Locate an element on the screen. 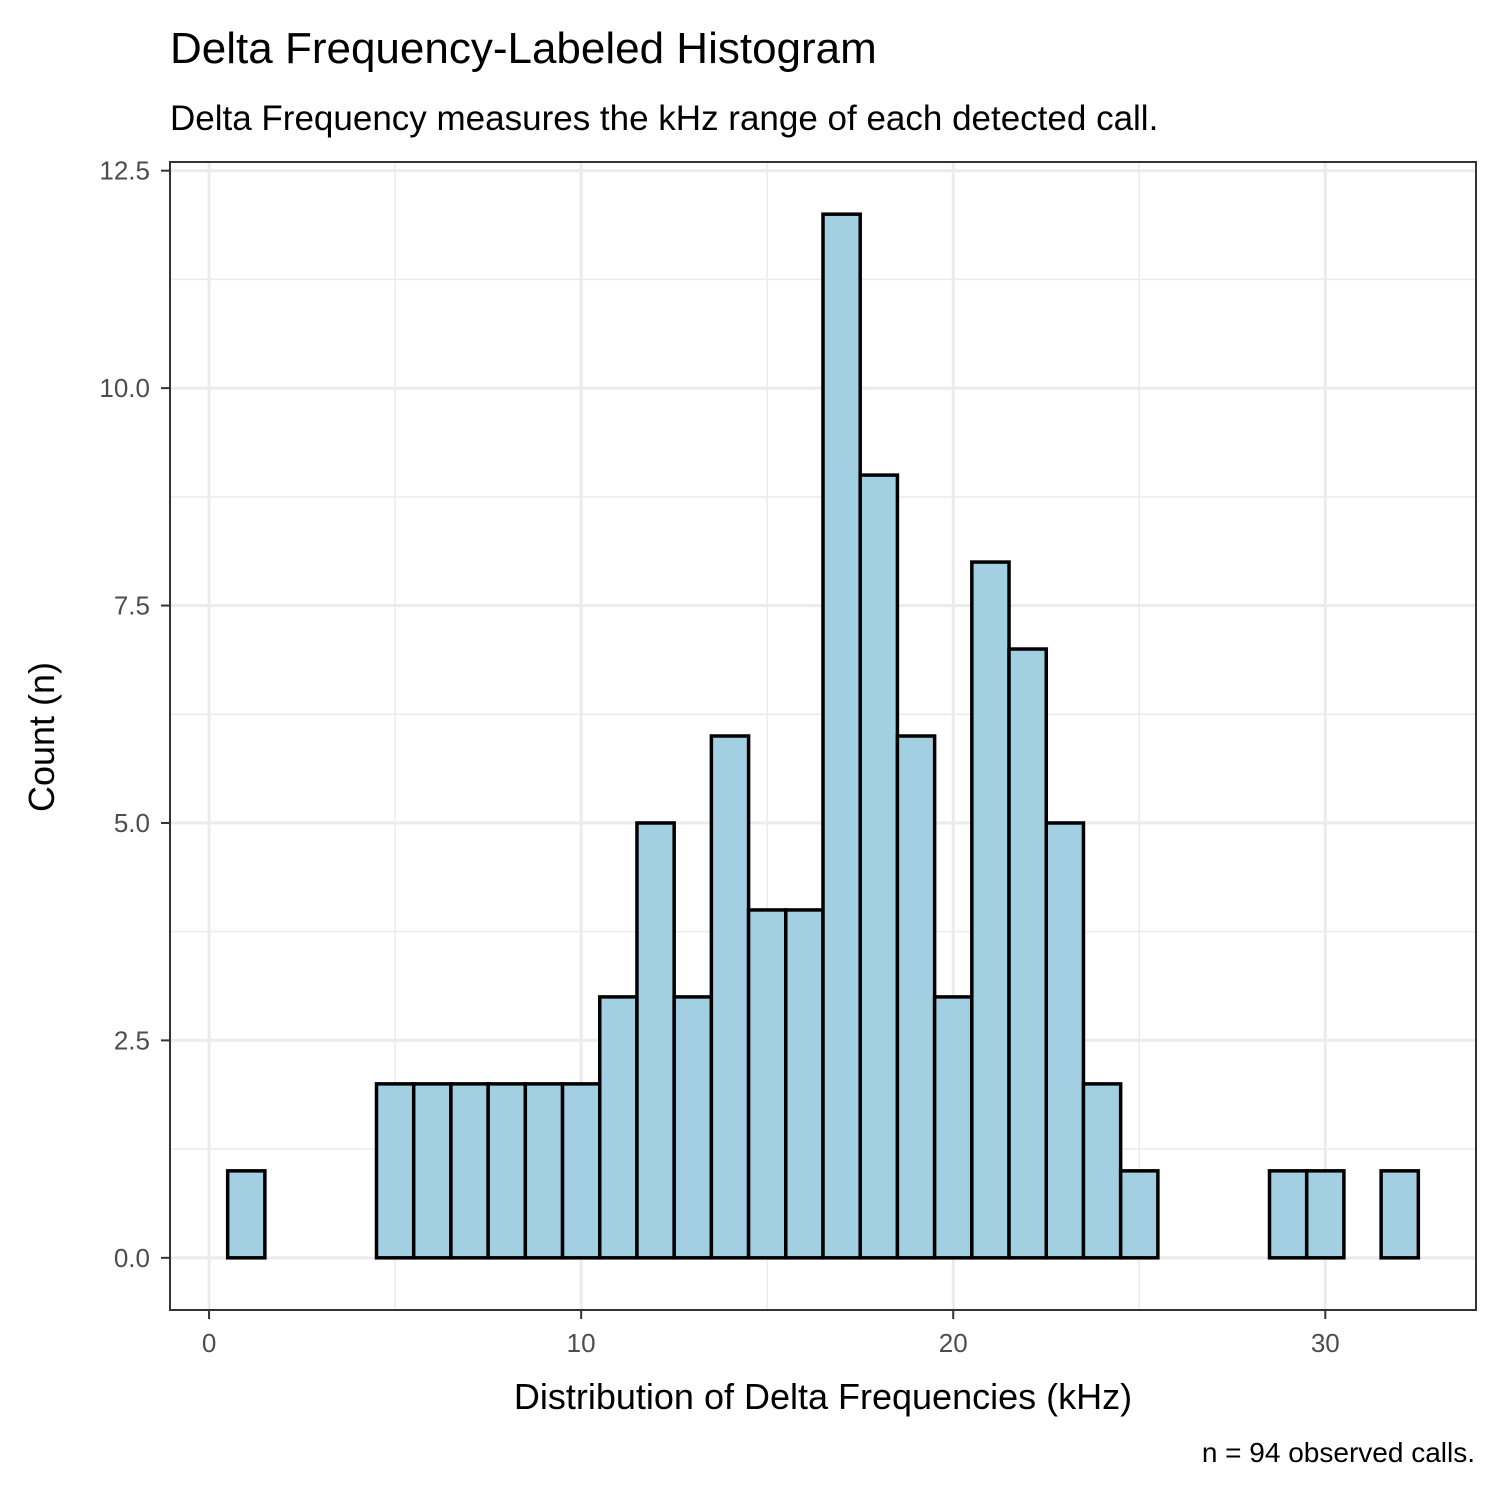 The width and height of the screenshot is (1500, 1500). y-tick-label: 12.5 is located at coordinates (124, 171).